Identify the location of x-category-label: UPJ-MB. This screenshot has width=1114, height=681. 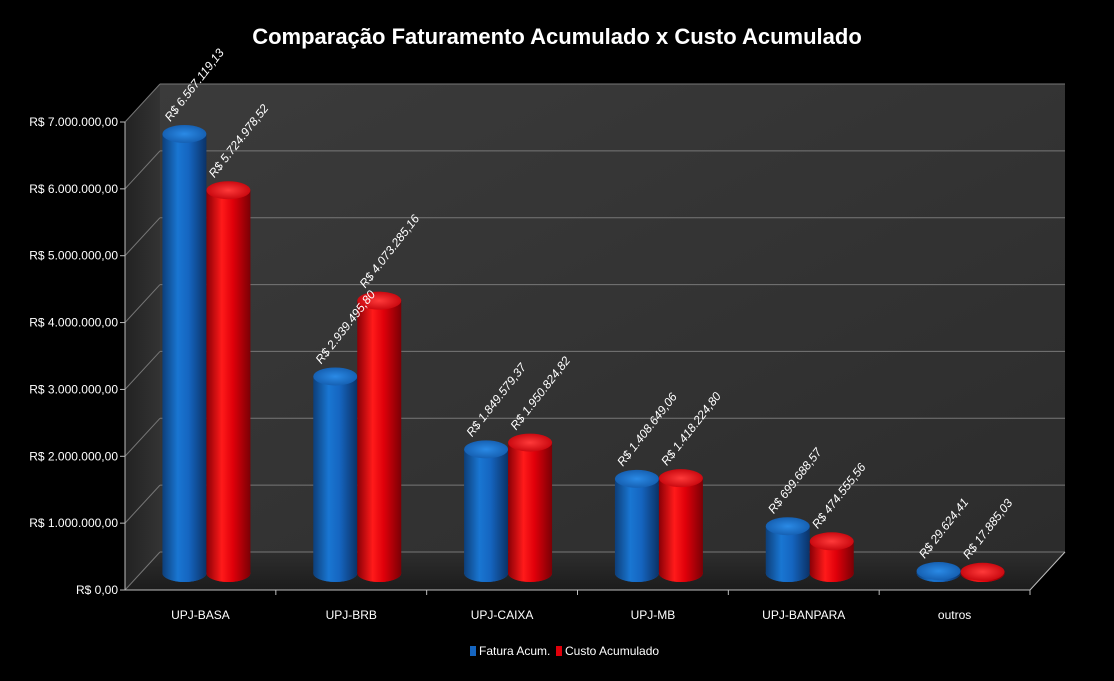
(653, 615).